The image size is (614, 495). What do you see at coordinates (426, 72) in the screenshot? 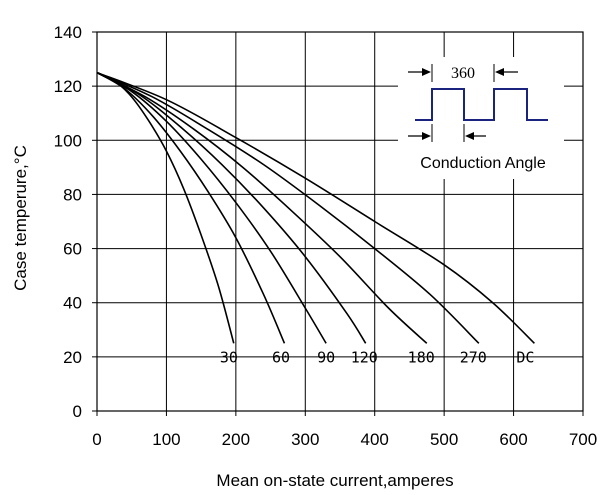
I see `inset-top-arrowhead-left` at bounding box center [426, 72].